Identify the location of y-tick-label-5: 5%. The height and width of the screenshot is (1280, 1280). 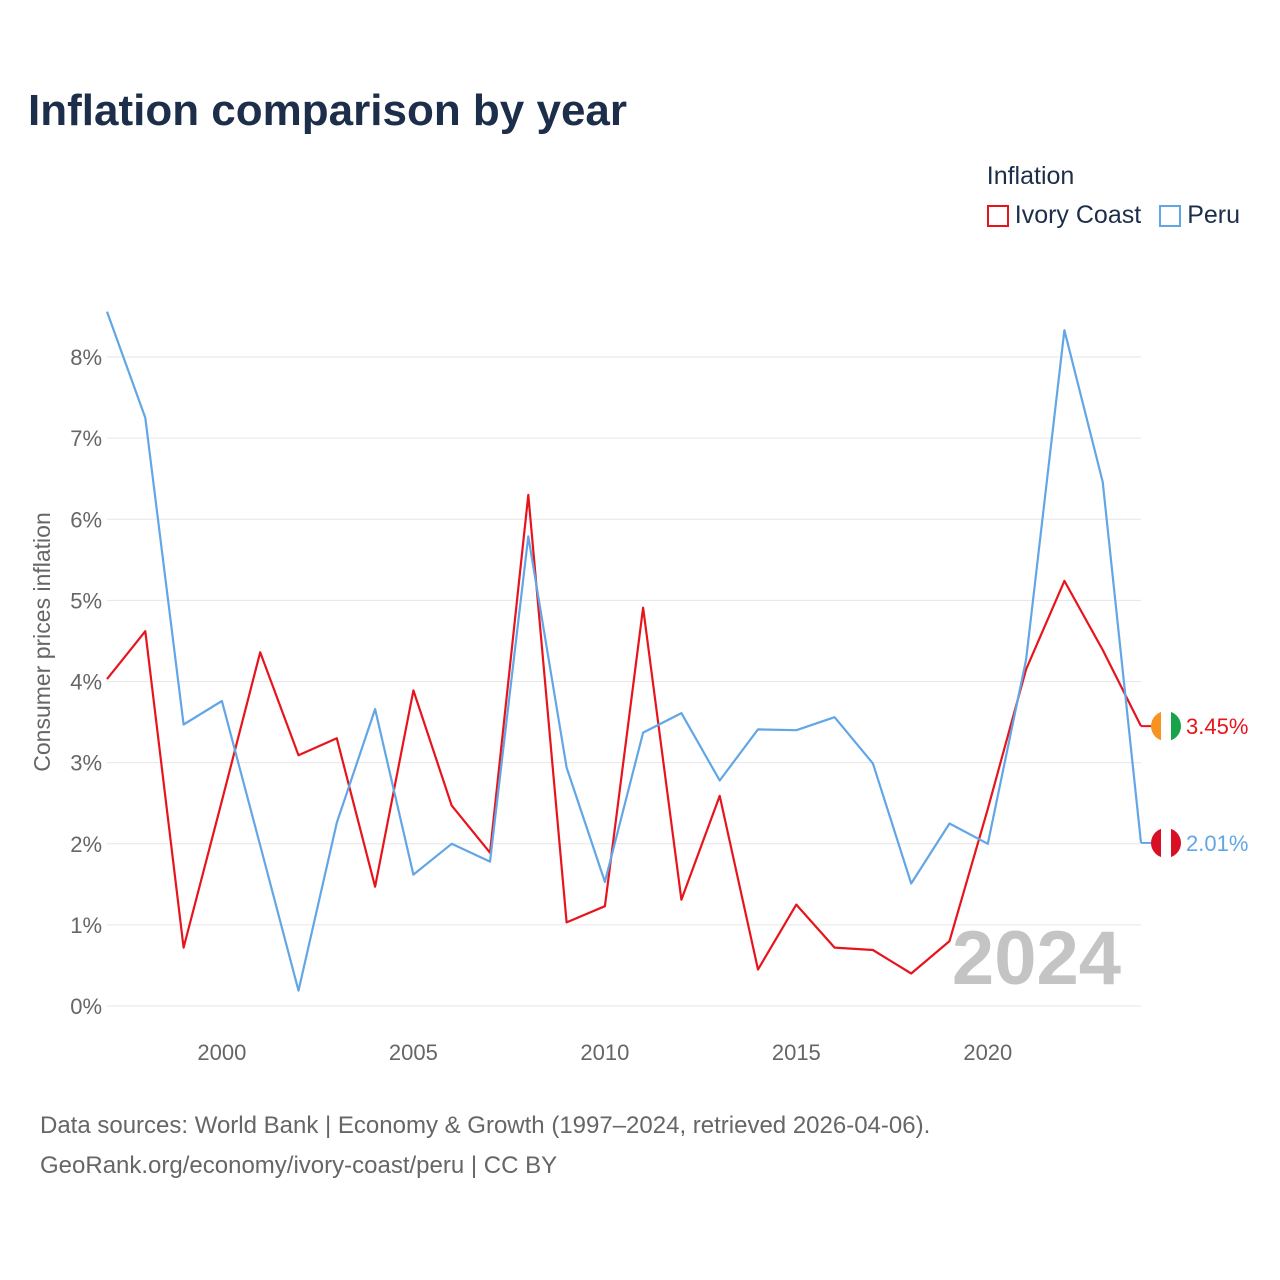
(86, 600).